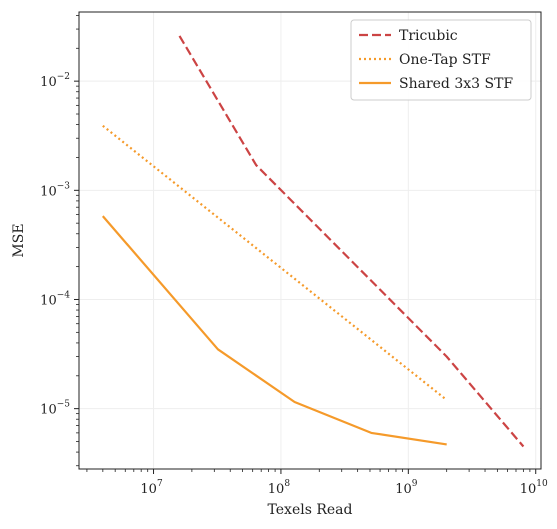  I want to click on y-tick-label: 10⁻², so click(55, 81).